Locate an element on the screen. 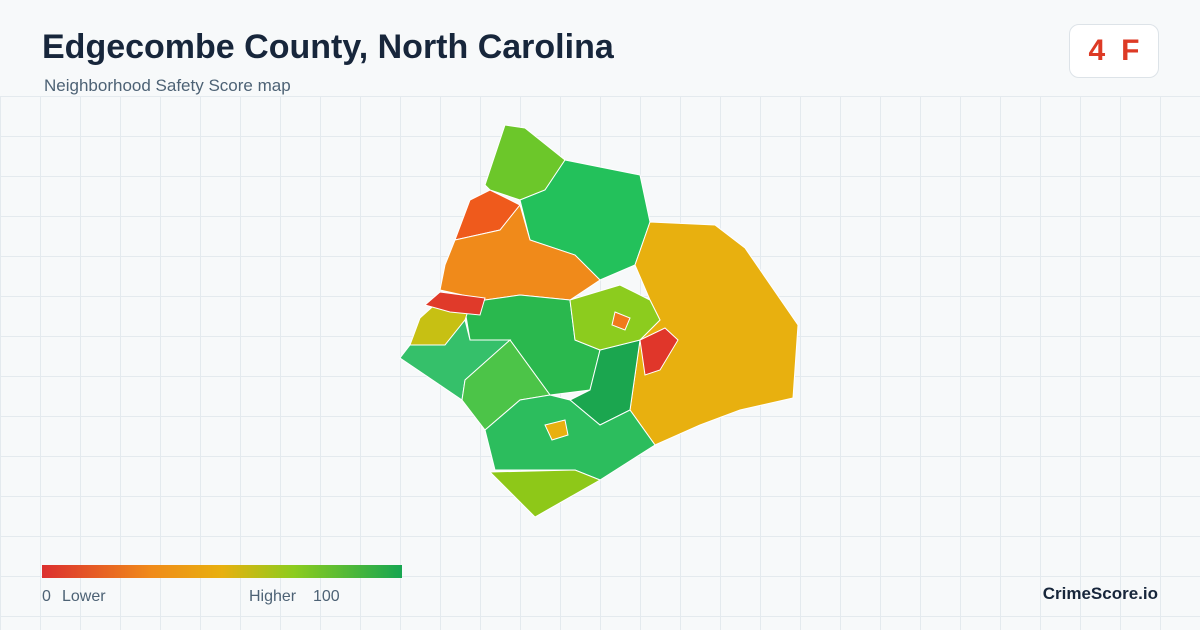 This screenshot has width=1200, height=630. title: Edgecombe County, North Carolina is located at coordinates (328, 47).